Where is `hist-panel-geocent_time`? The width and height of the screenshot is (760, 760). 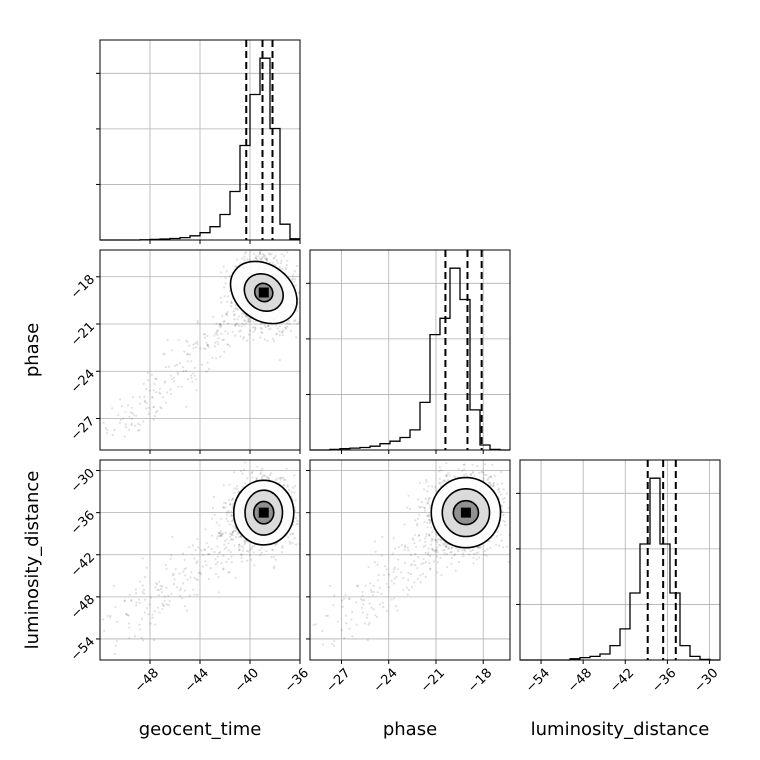
hist-panel-geocent_time is located at coordinates (198, 140).